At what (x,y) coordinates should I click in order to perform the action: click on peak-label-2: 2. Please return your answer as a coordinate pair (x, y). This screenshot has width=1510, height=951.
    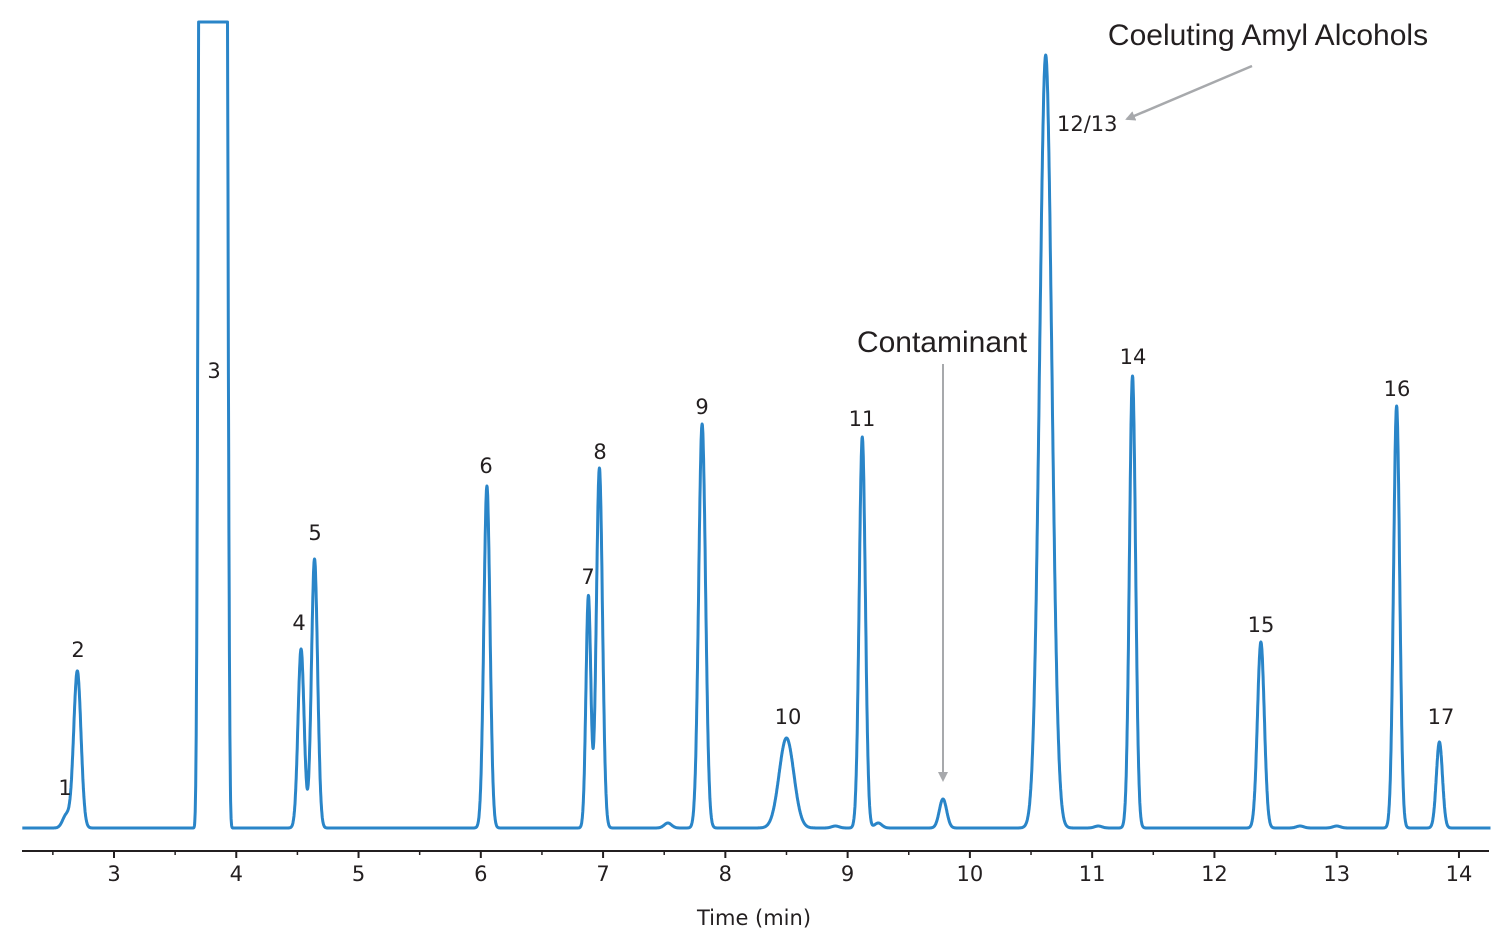
    Looking at the image, I should click on (77, 650).